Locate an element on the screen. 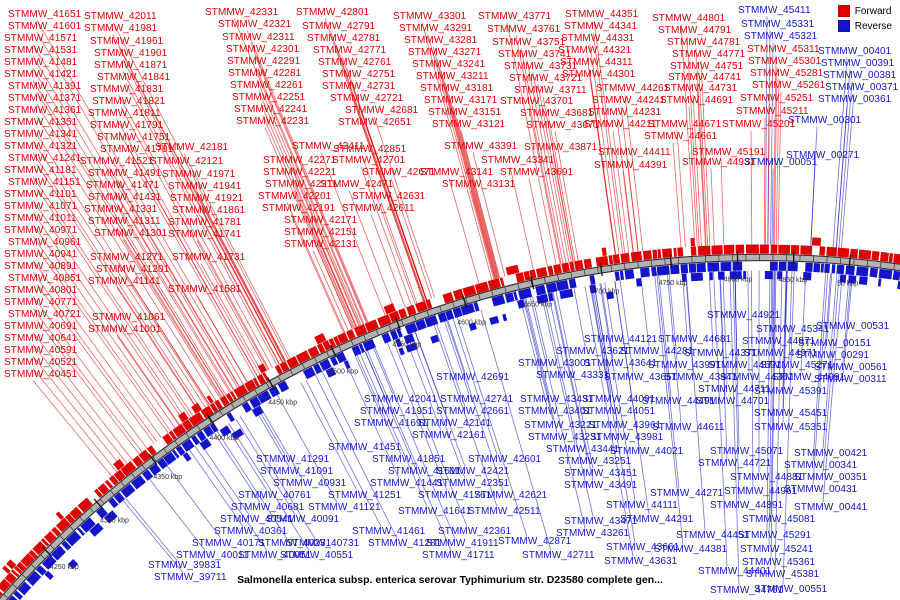  gene-label: STMMW_40231 is located at coordinates (295, 543).